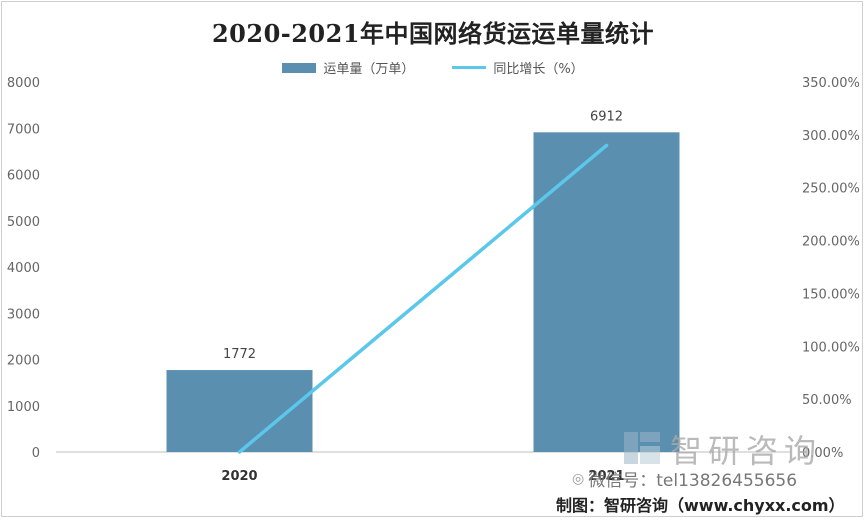  Describe the element at coordinates (606, 292) in the screenshot. I see `bar-2021` at that location.